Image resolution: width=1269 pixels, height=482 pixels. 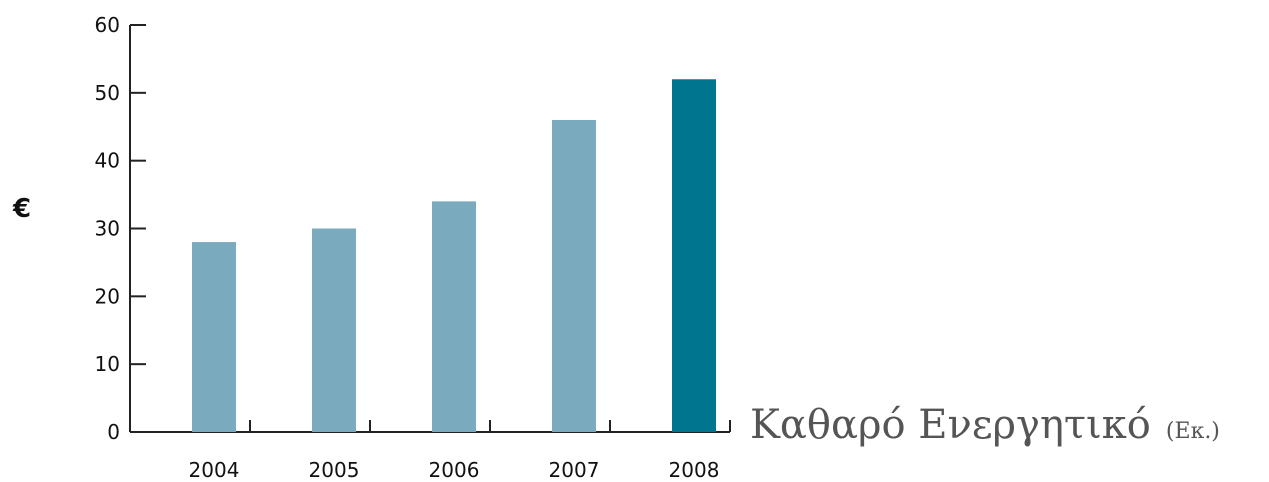 What do you see at coordinates (430, 451) in the screenshot?
I see `x-axis: 2004 2005 2006 2007 2008` at bounding box center [430, 451].